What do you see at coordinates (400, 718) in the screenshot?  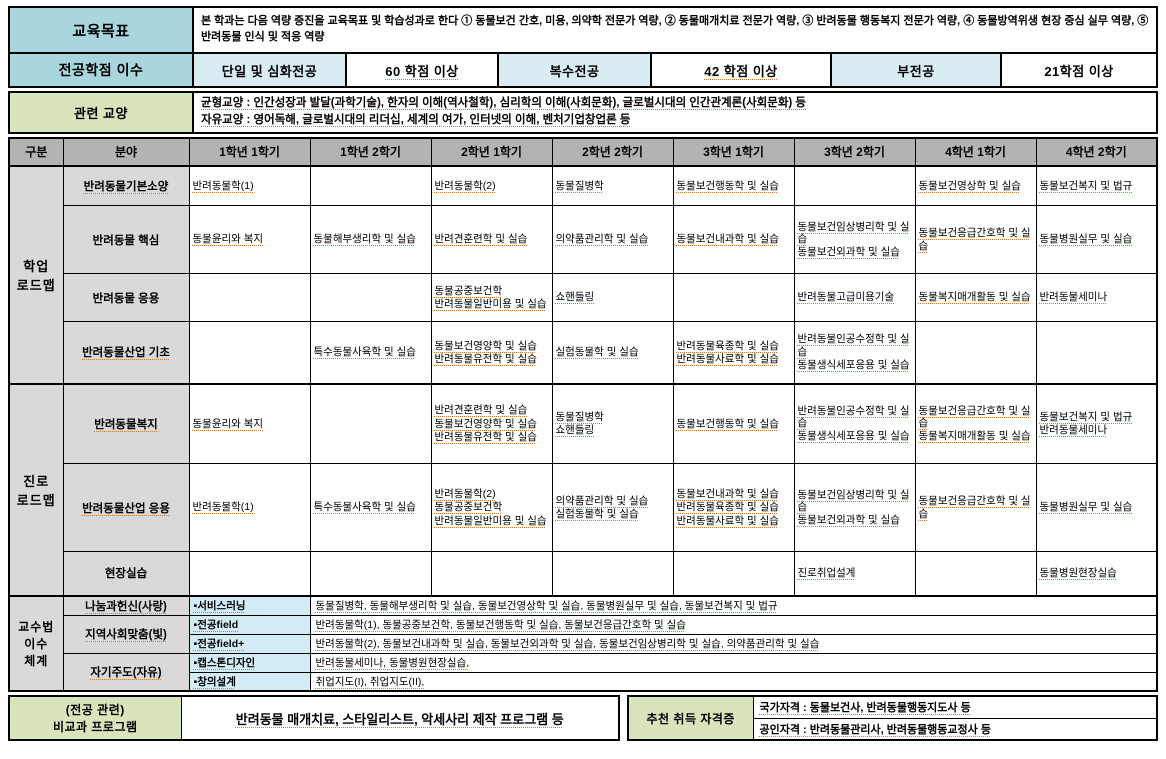 I see `extracurricular-text-cell: 반려동물 매개치료, 스타일리스트, 악세사리 제작 프로그램 등` at bounding box center [400, 718].